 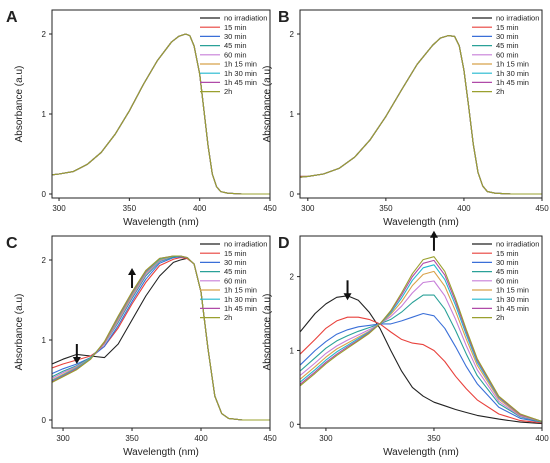 What do you see at coordinates (12, 243) in the screenshot?
I see `panel-letter: C` at bounding box center [12, 243].